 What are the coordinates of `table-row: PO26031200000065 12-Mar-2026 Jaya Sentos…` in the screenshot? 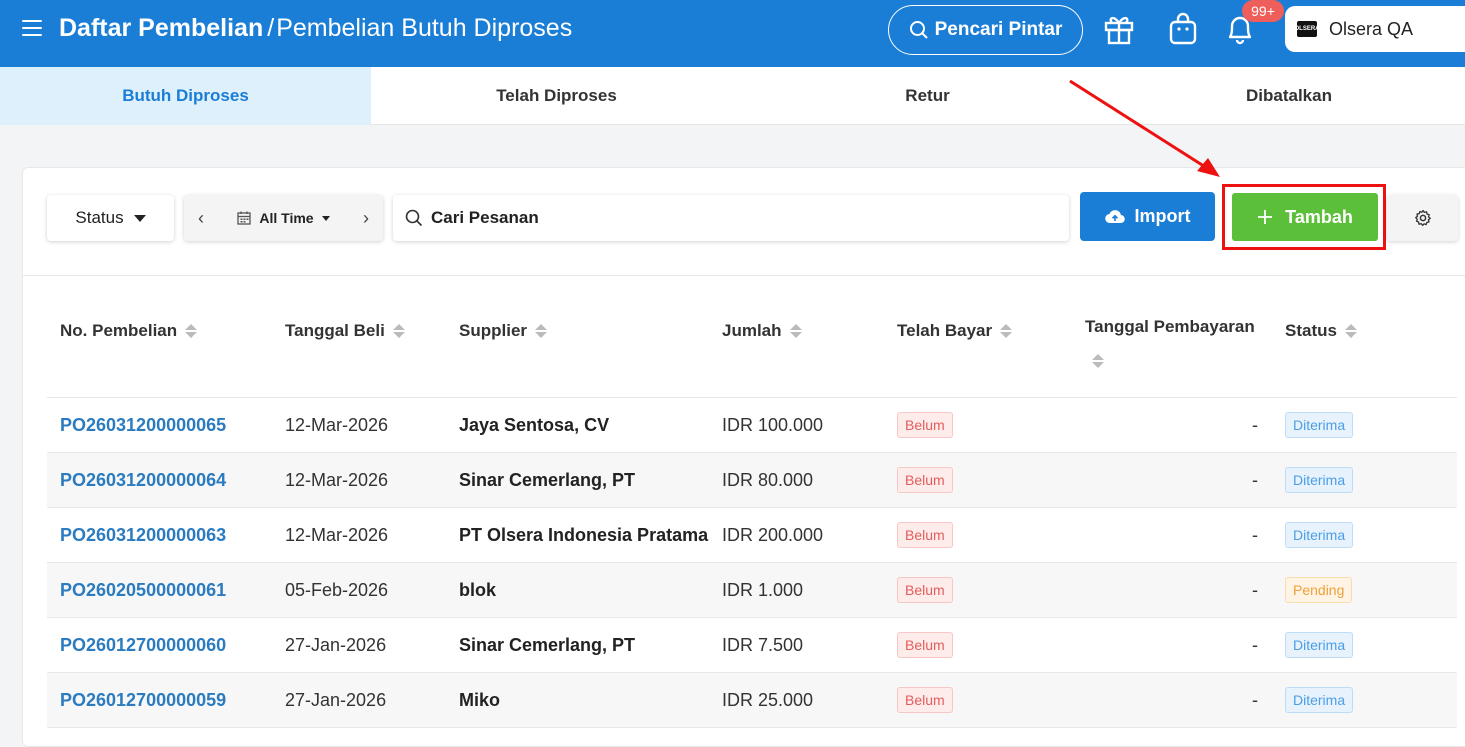 It's located at (752, 425).